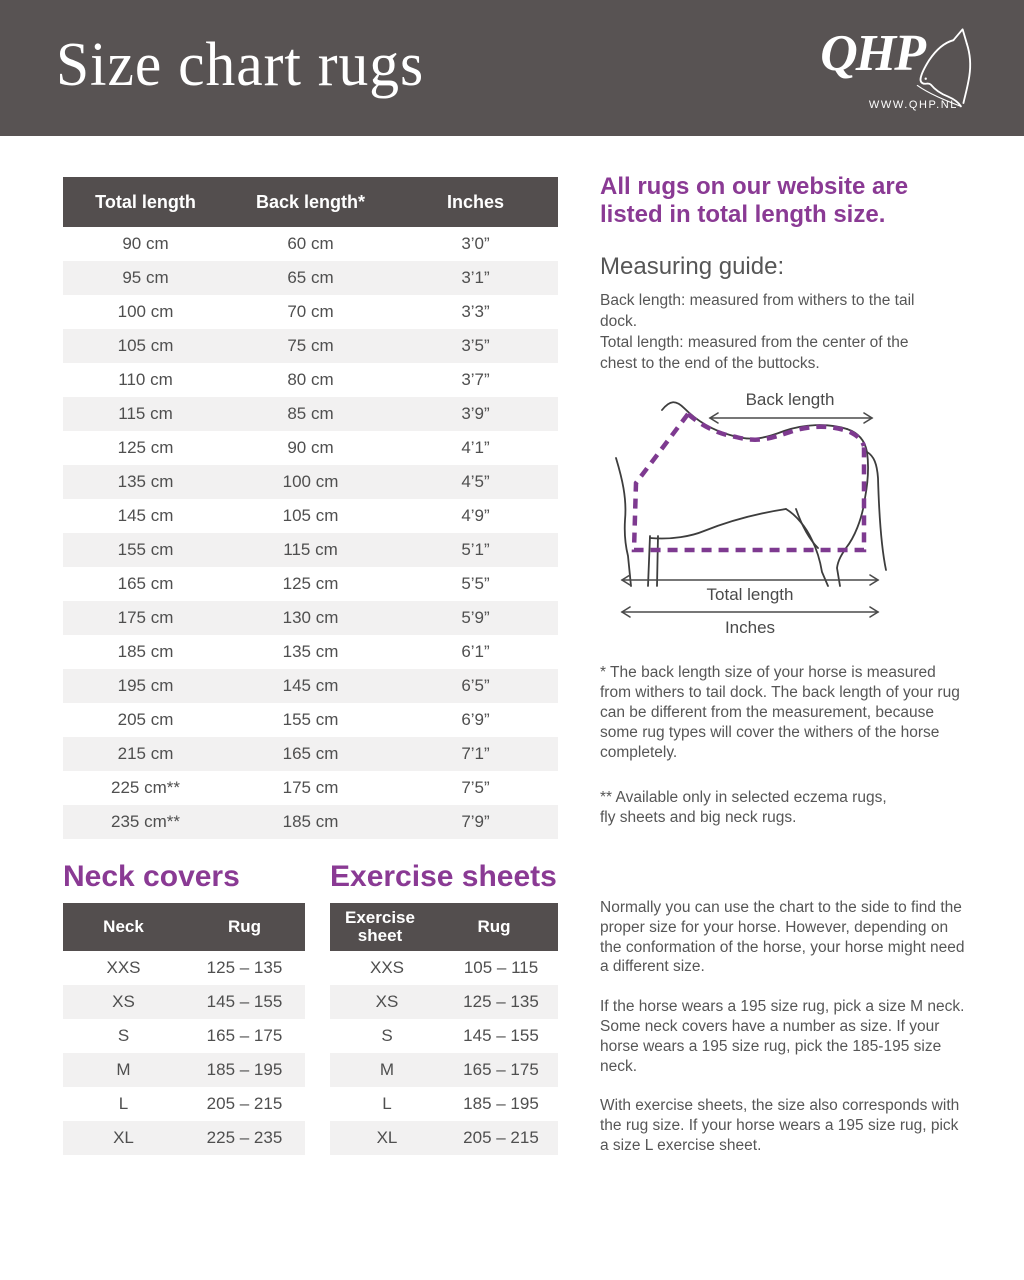 The width and height of the screenshot is (1024, 1280). What do you see at coordinates (475, 413) in the screenshot?
I see `table-cell: 3’9”` at bounding box center [475, 413].